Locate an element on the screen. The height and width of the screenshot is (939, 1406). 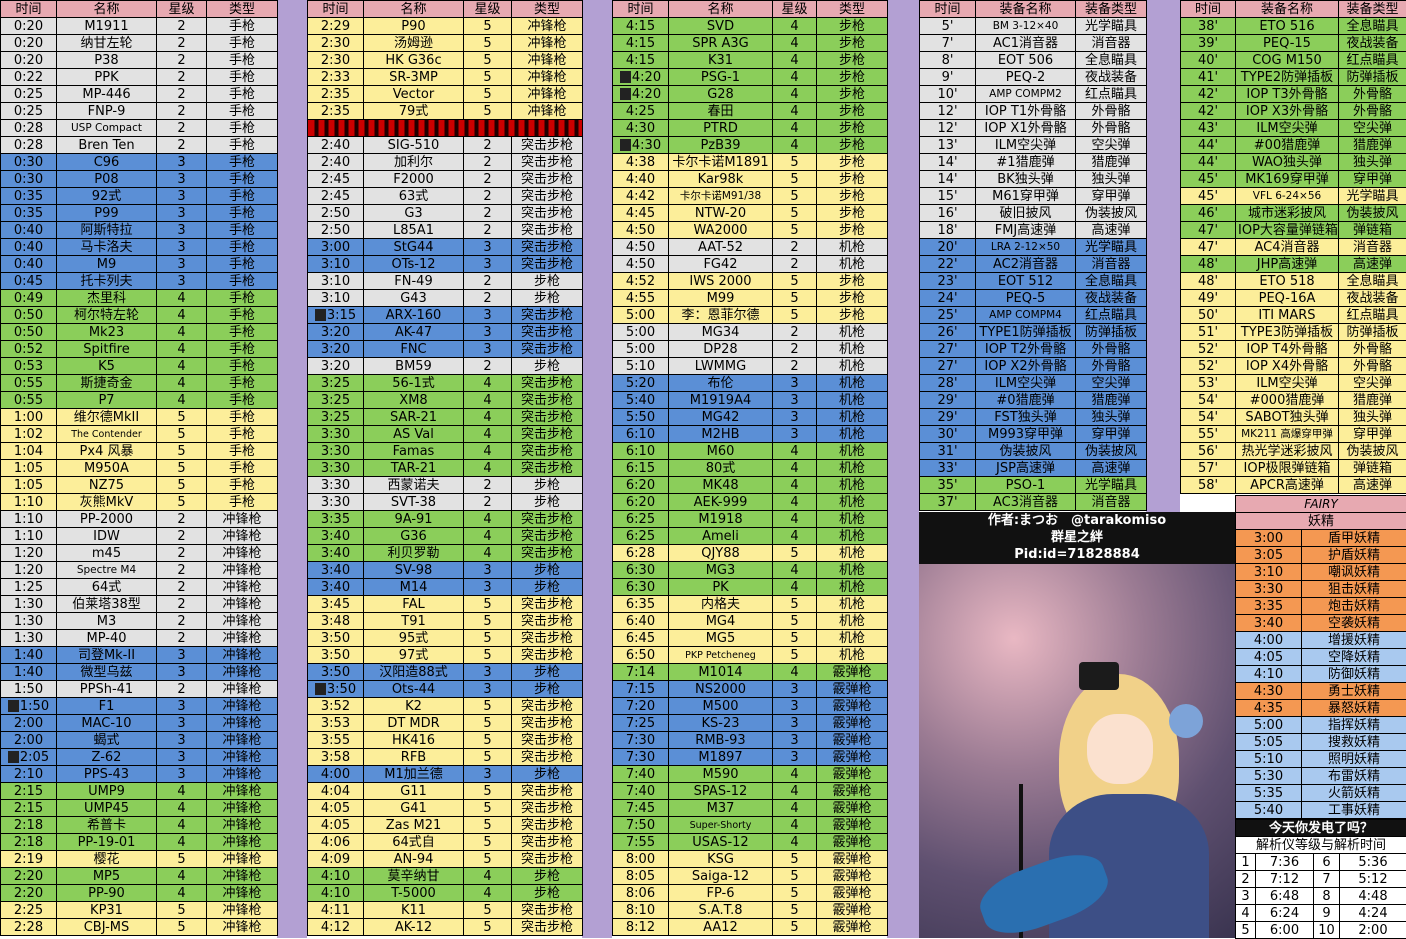
doll-name-cell: M9 is located at coordinates (107, 264).